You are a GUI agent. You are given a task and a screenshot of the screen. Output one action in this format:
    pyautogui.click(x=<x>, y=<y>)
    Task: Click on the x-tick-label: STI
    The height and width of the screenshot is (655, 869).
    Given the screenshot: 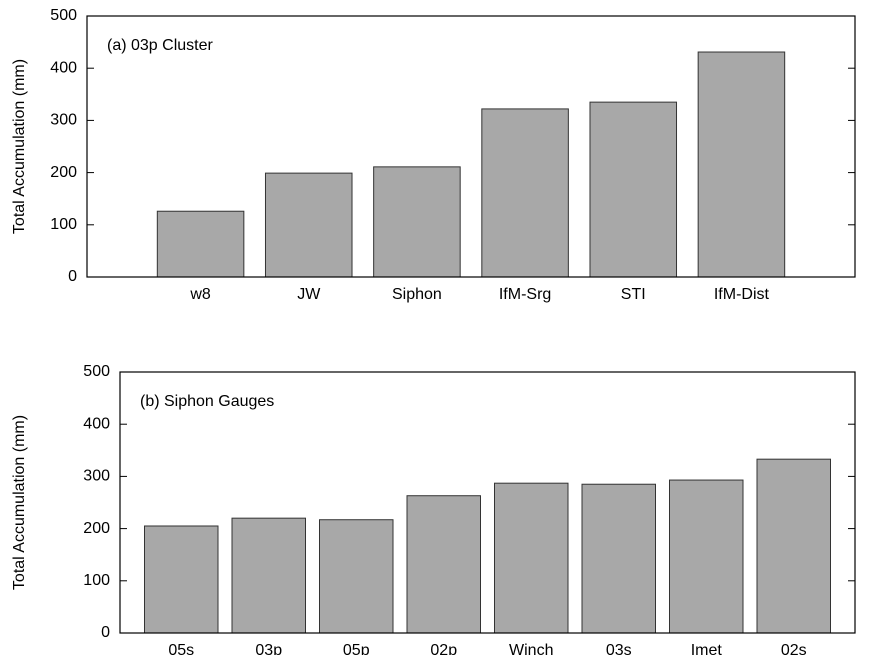 What is the action you would take?
    pyautogui.click(x=633, y=294)
    